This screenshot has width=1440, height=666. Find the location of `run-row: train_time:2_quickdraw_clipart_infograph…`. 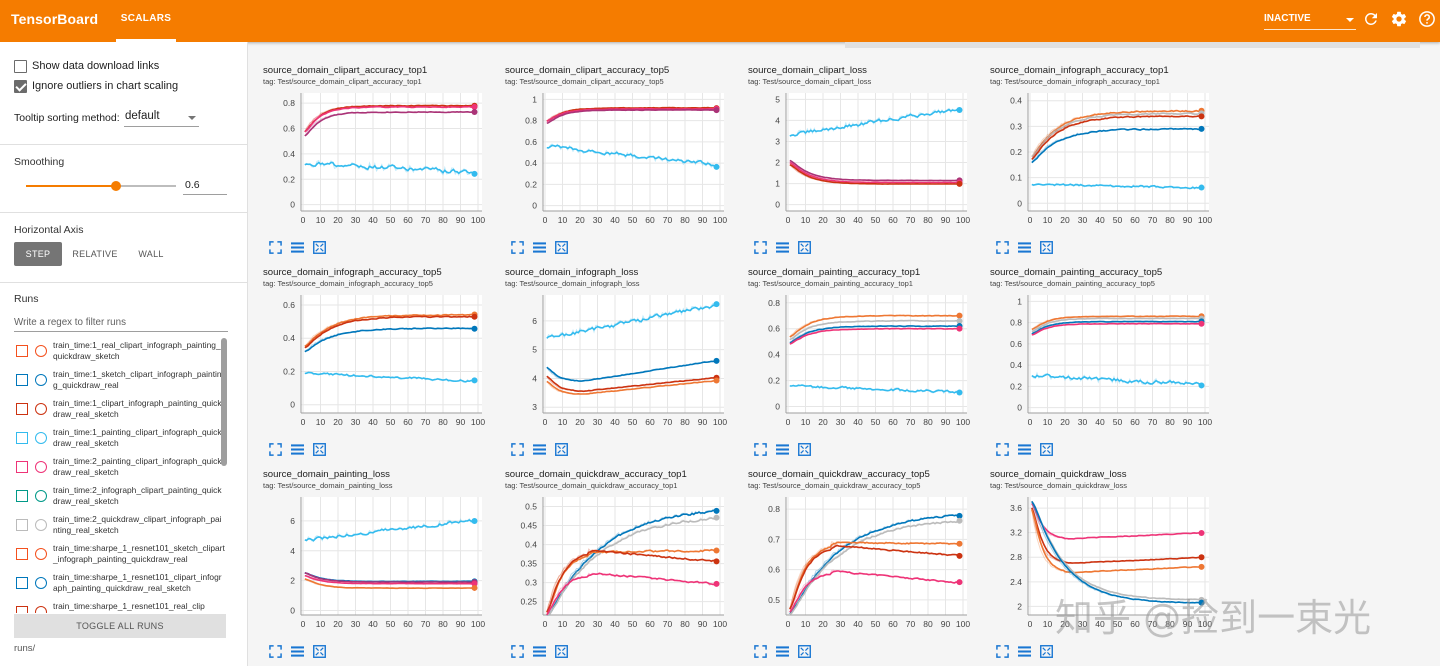

run-row: train_time:2_quickdraw_clipart_infograph… is located at coordinates (121, 525).